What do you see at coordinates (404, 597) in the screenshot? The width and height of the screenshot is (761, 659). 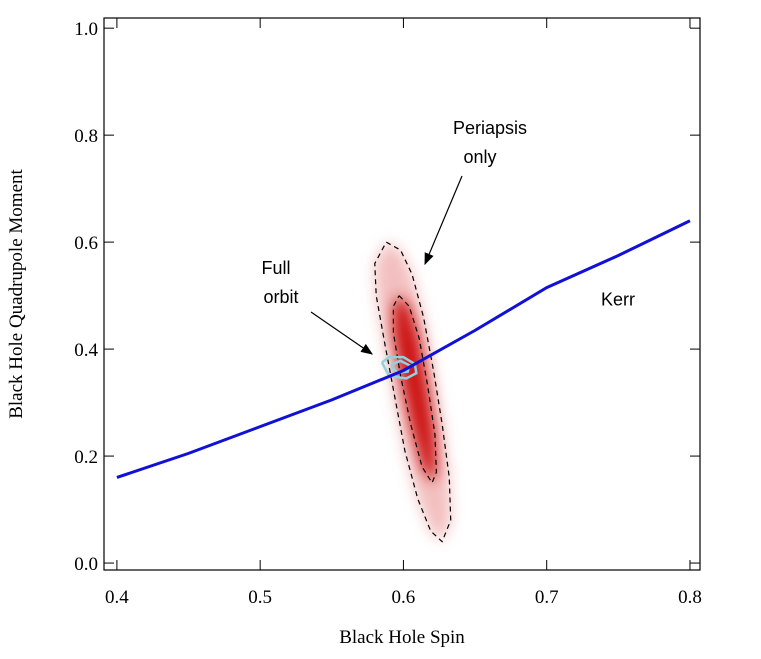 I see `x-tick-label: 0.6` at bounding box center [404, 597].